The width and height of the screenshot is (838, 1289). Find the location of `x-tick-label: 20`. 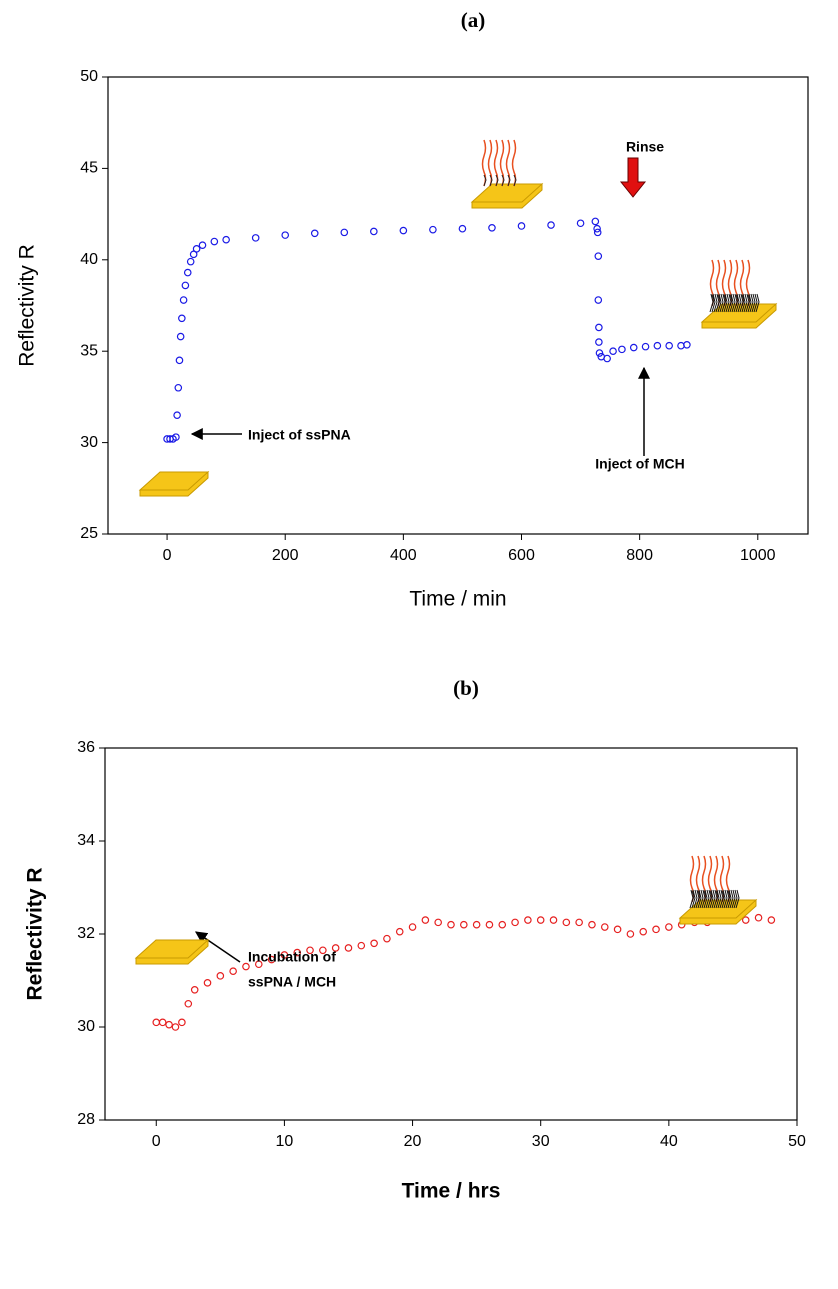

x-tick-label: 20 is located at coordinates (413, 1141).